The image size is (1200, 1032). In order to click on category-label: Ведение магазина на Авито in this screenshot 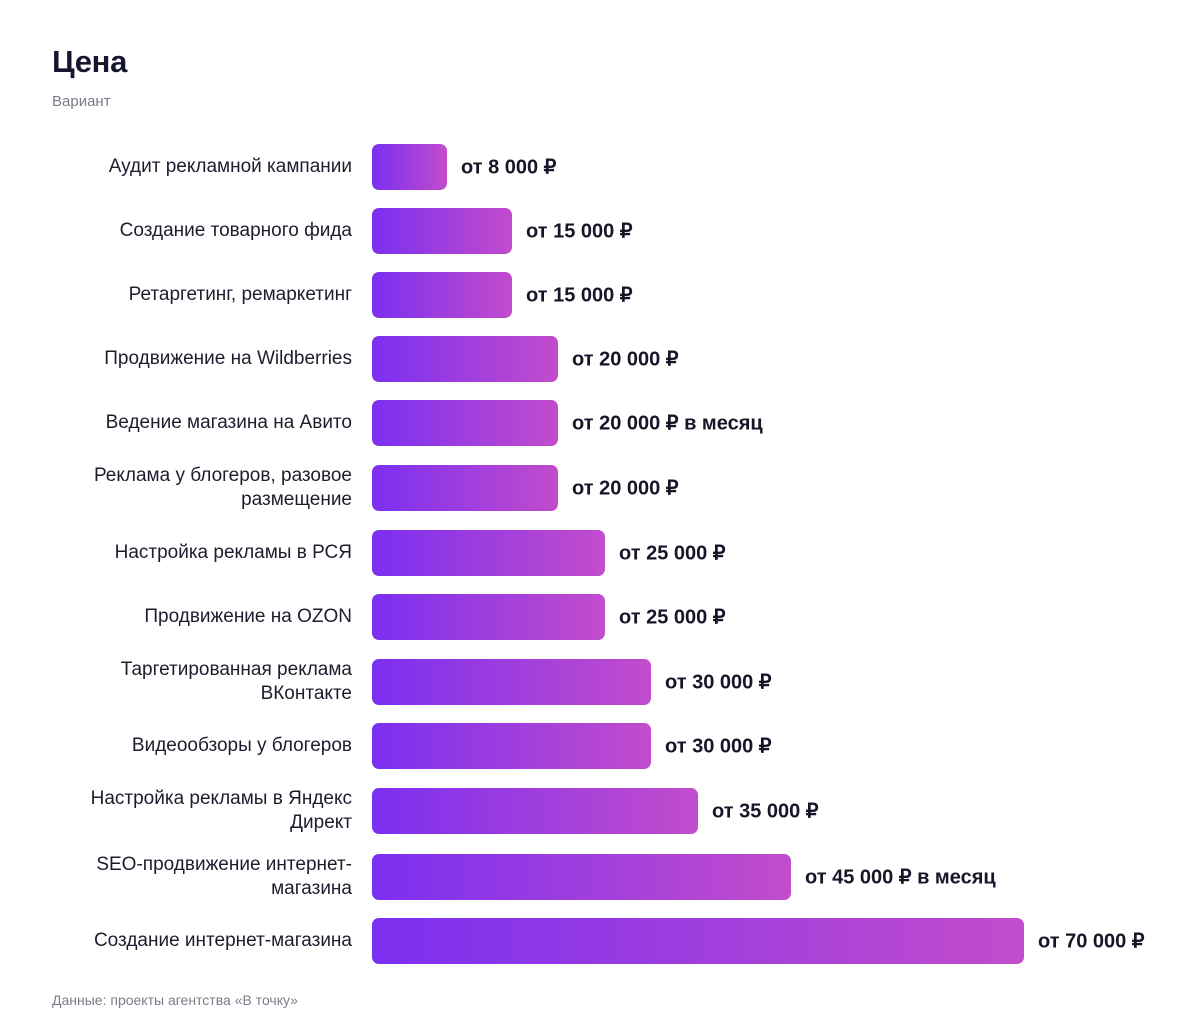, I will do `click(228, 422)`.